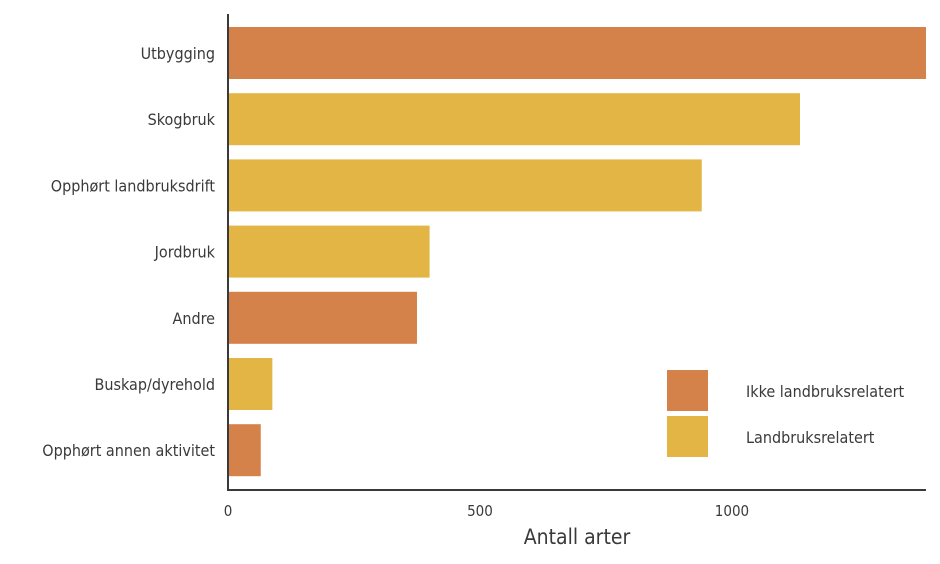 This screenshot has width=940, height=564. What do you see at coordinates (133, 185) in the screenshot?
I see `category-label: Opphørt landbruksdrift` at bounding box center [133, 185].